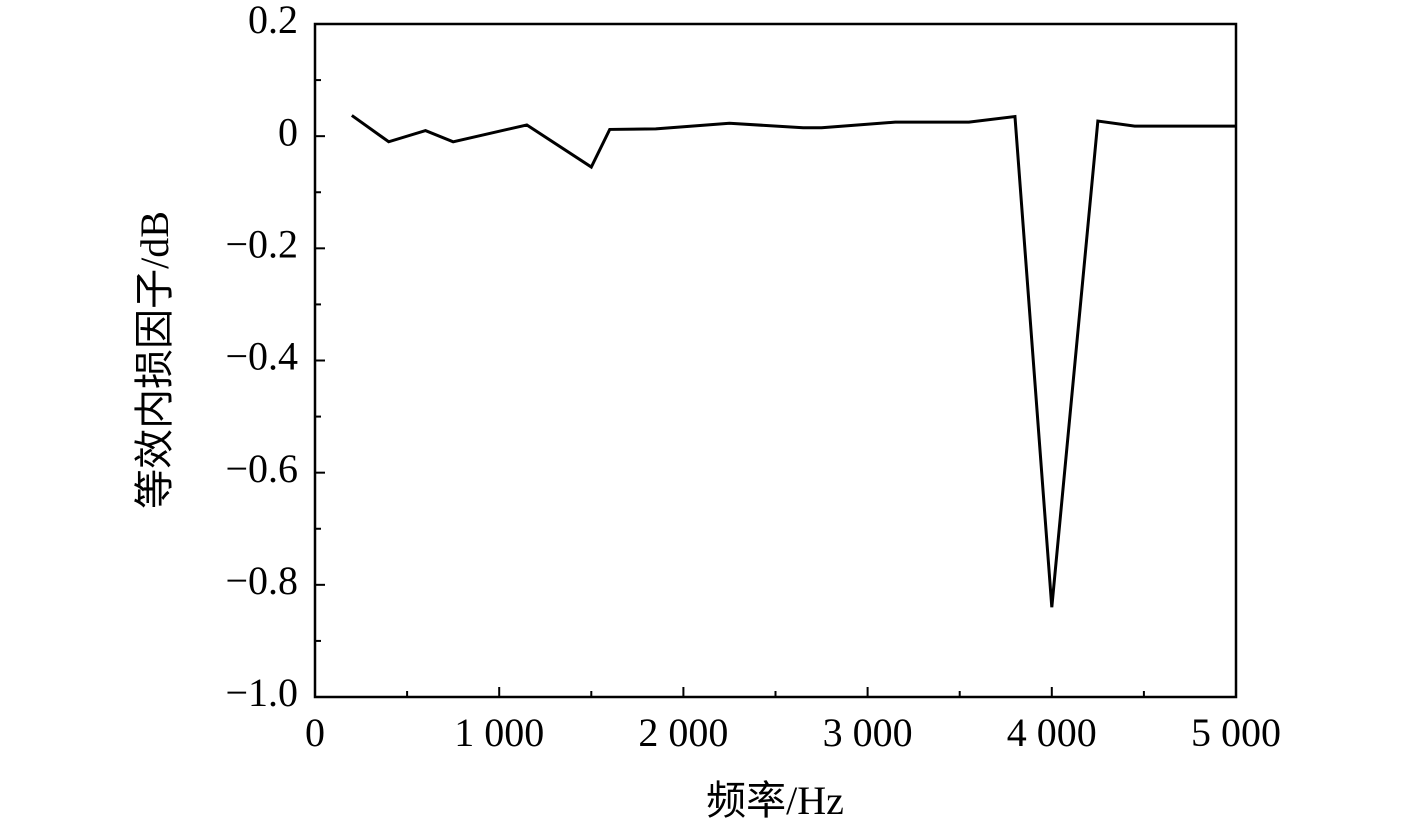 The width and height of the screenshot is (1417, 829). Describe the element at coordinates (1052, 732) in the screenshot. I see `x-tick-label: 4 000` at that location.